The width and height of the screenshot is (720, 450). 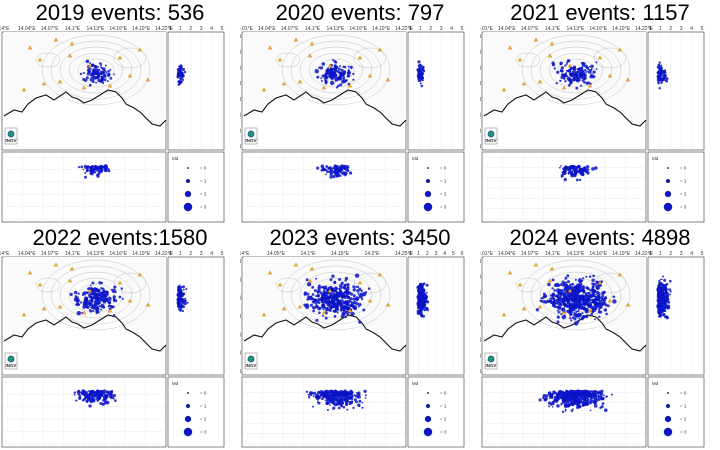 What do you see at coordinates (118, 254) in the screenshot?
I see `longitude-label: 14.16°E` at bounding box center [118, 254].